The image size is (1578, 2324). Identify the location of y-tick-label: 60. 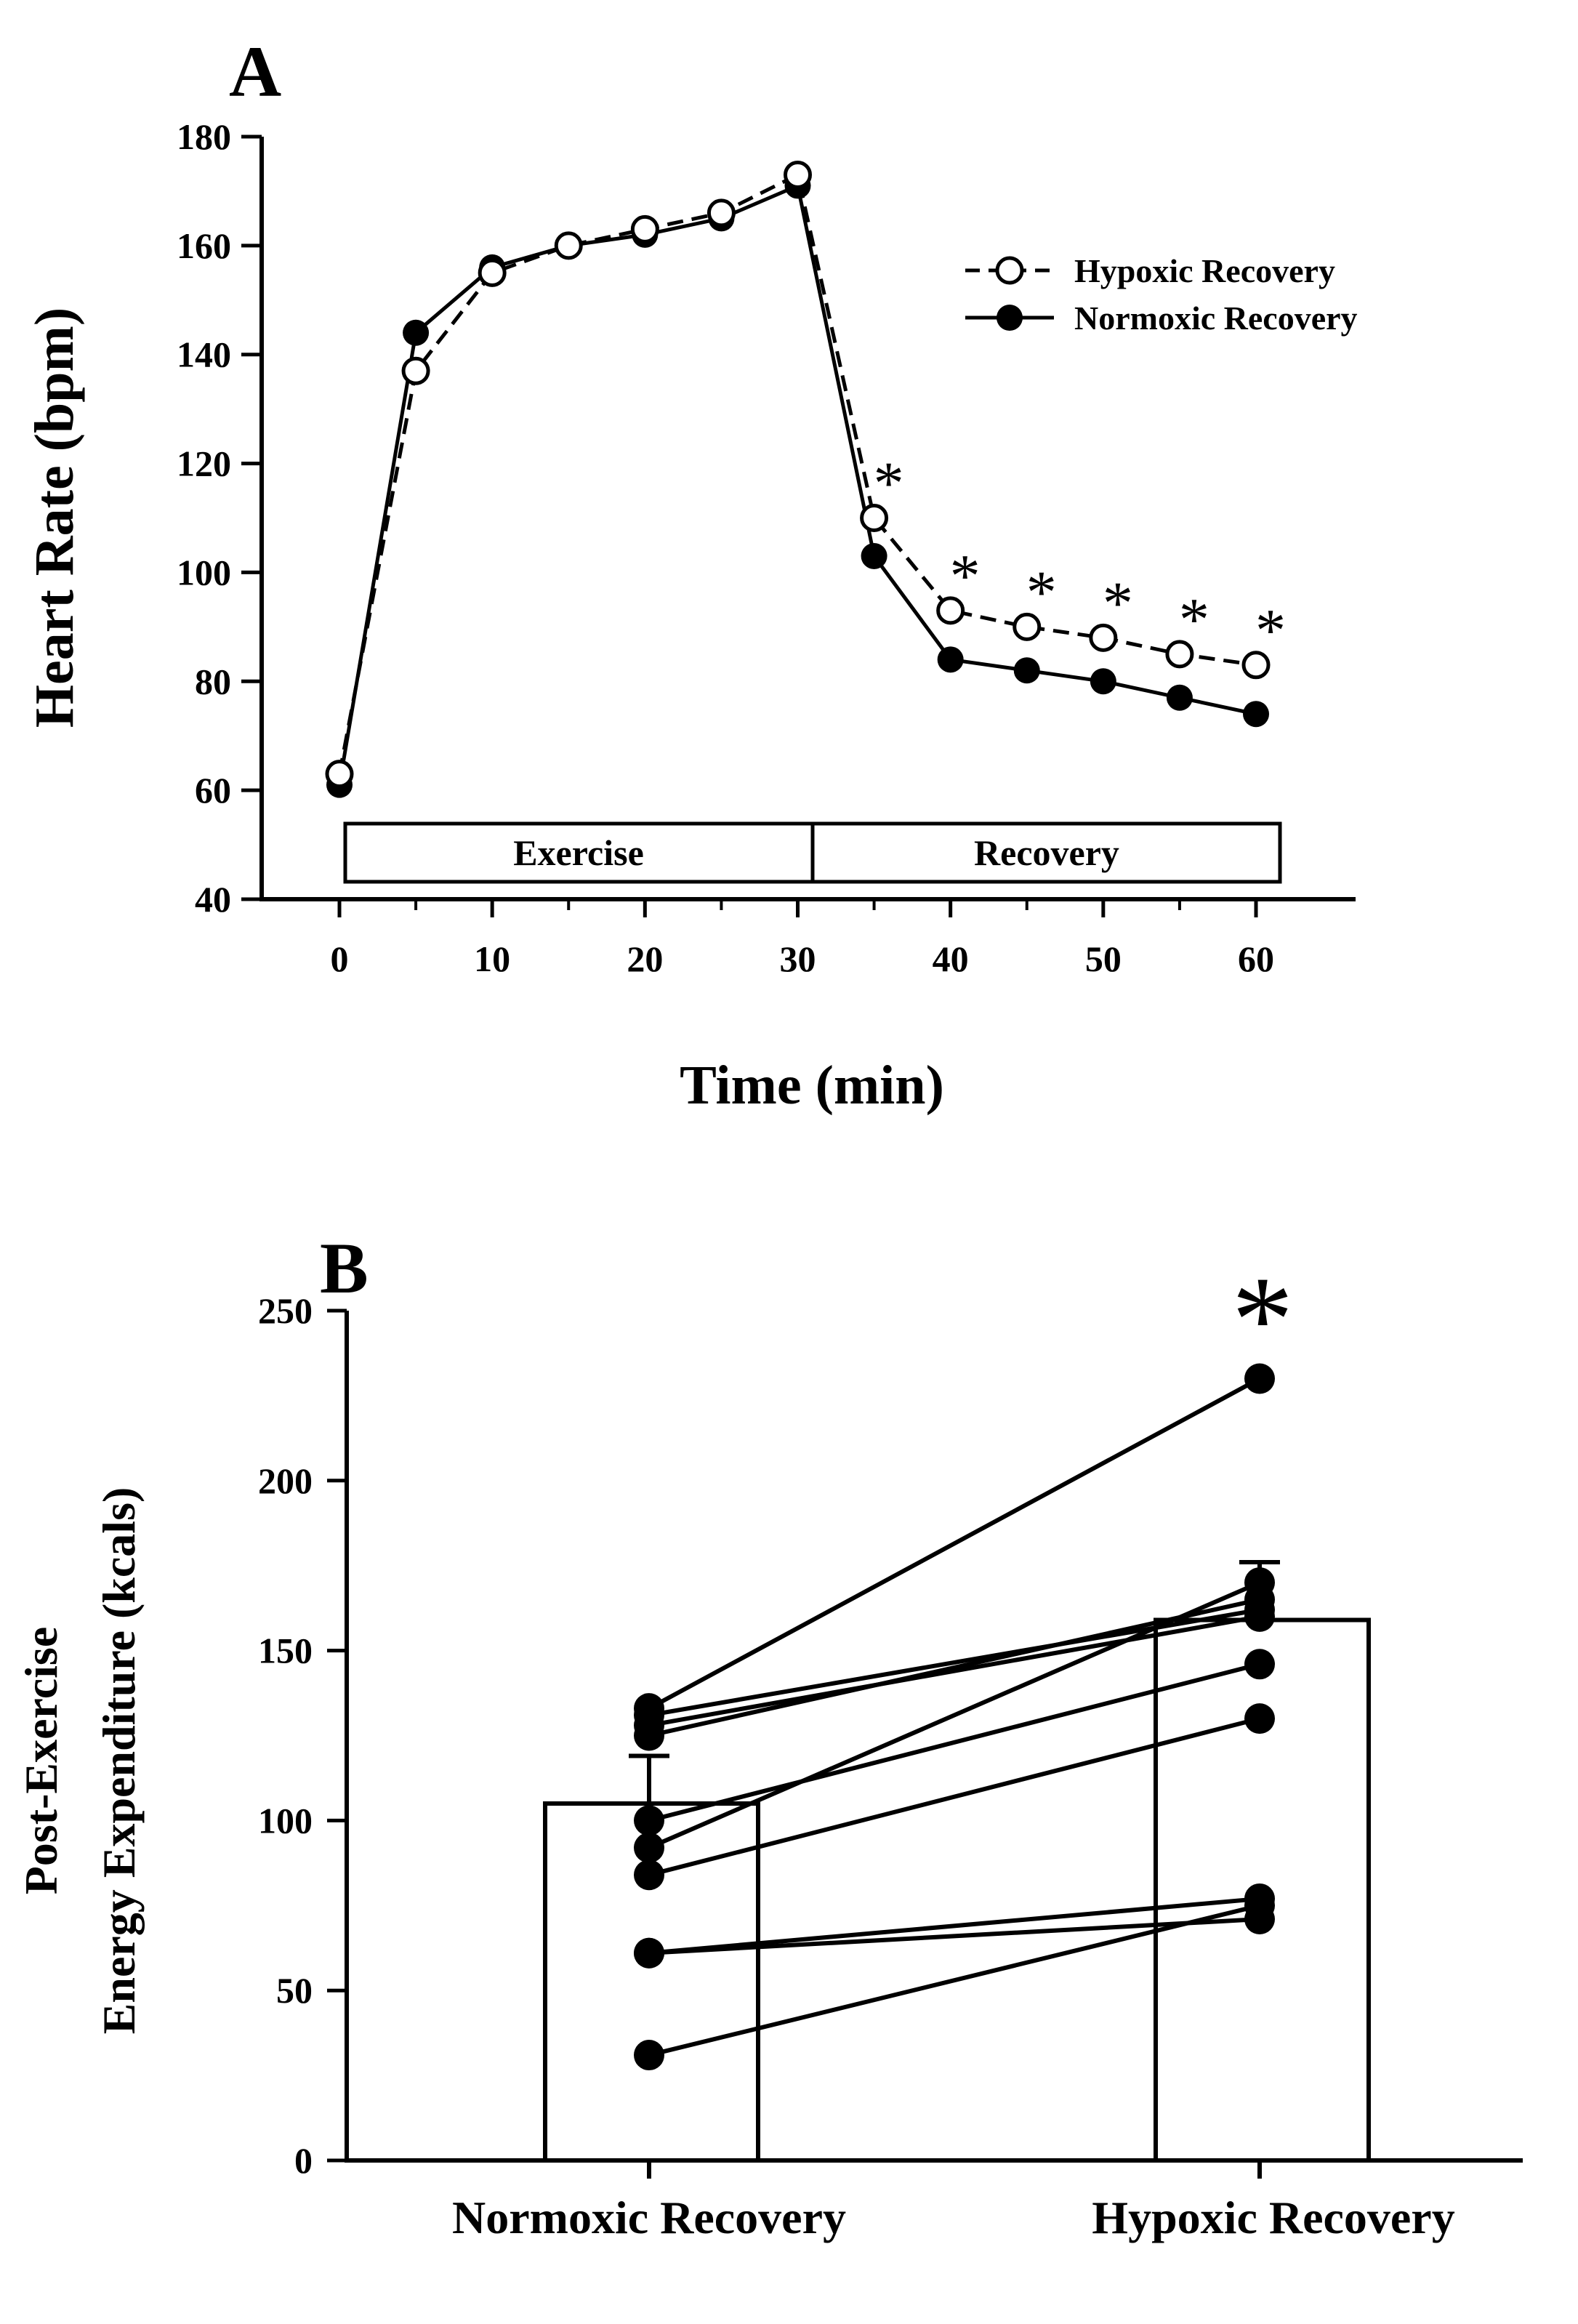
(213, 790).